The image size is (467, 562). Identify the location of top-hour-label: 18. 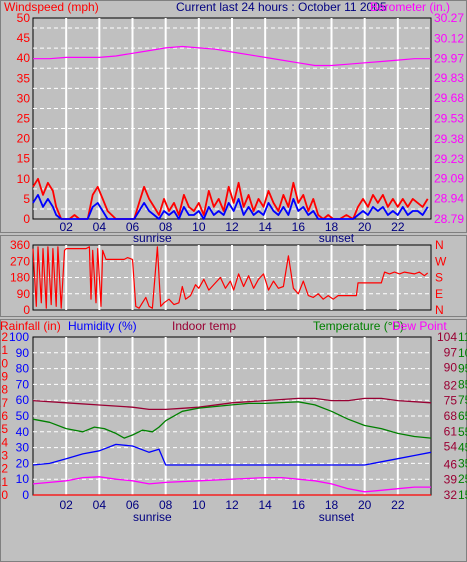
(332, 227).